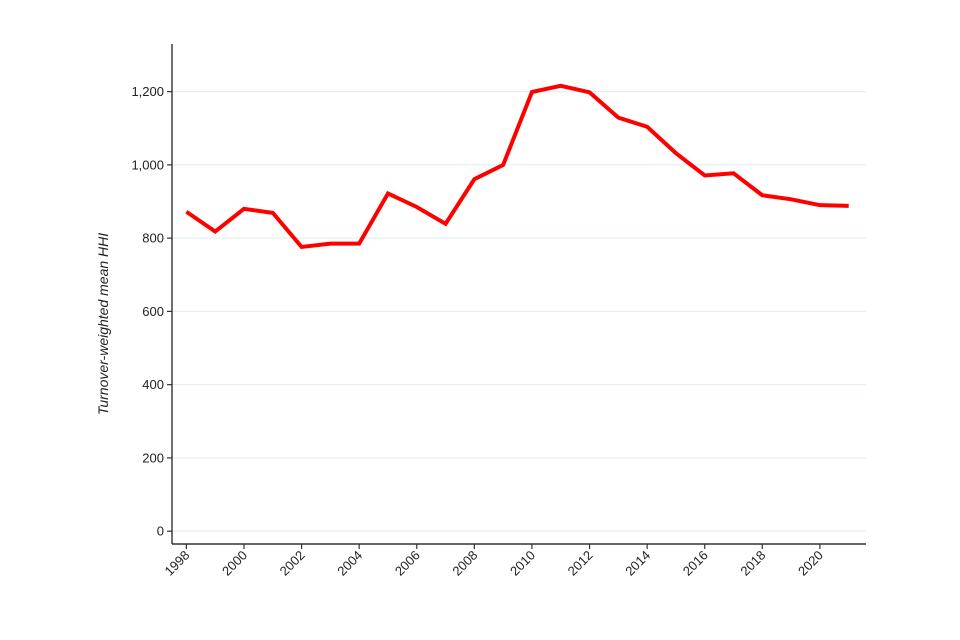  I want to click on x-tick-label: 2016, so click(695, 563).